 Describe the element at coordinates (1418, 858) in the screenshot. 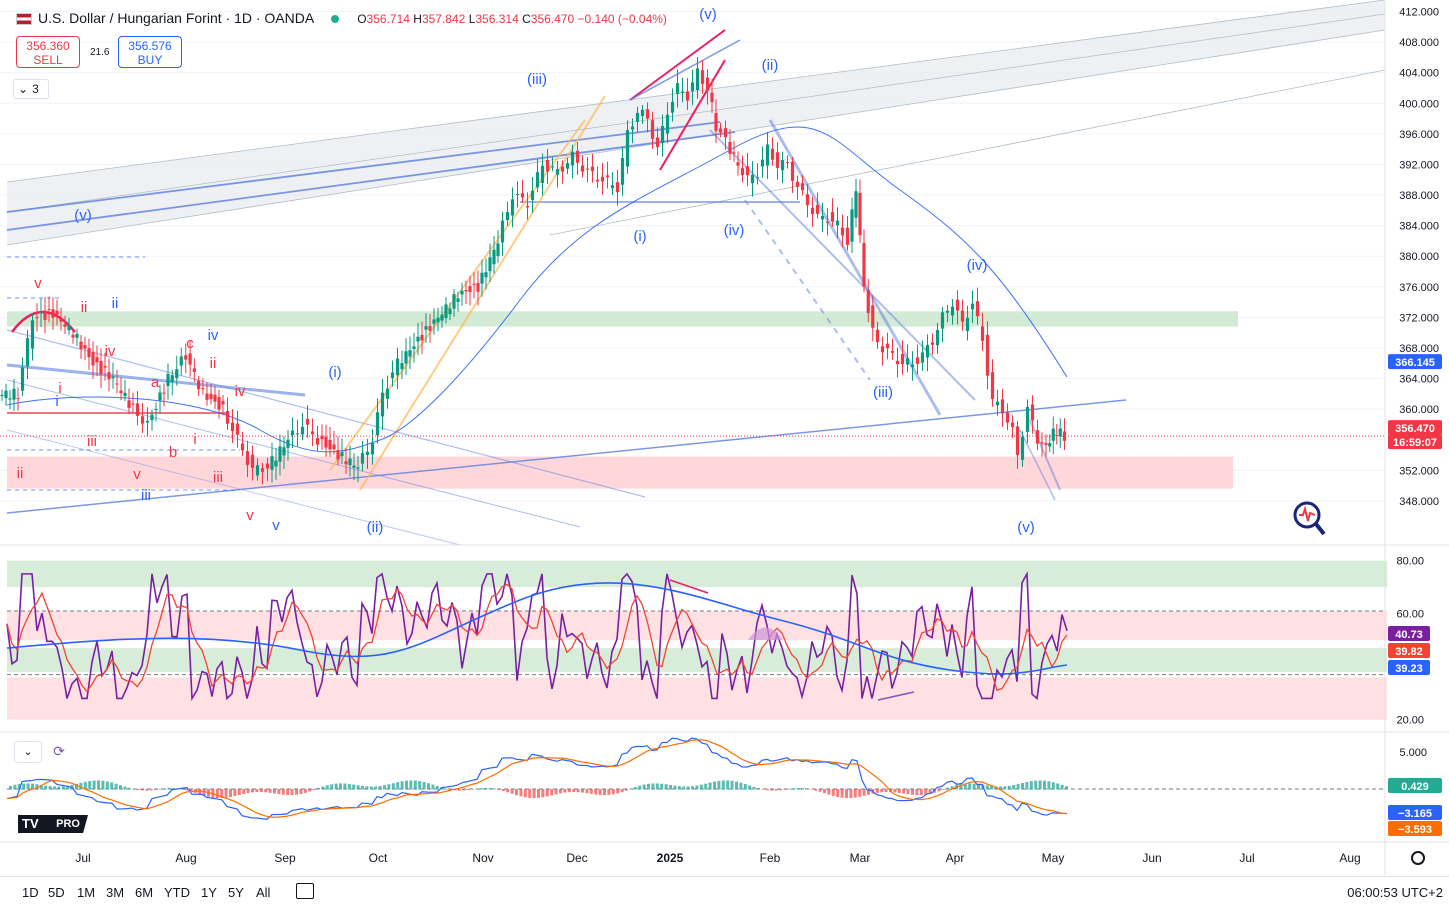

I see `settings-gear-icon` at that location.